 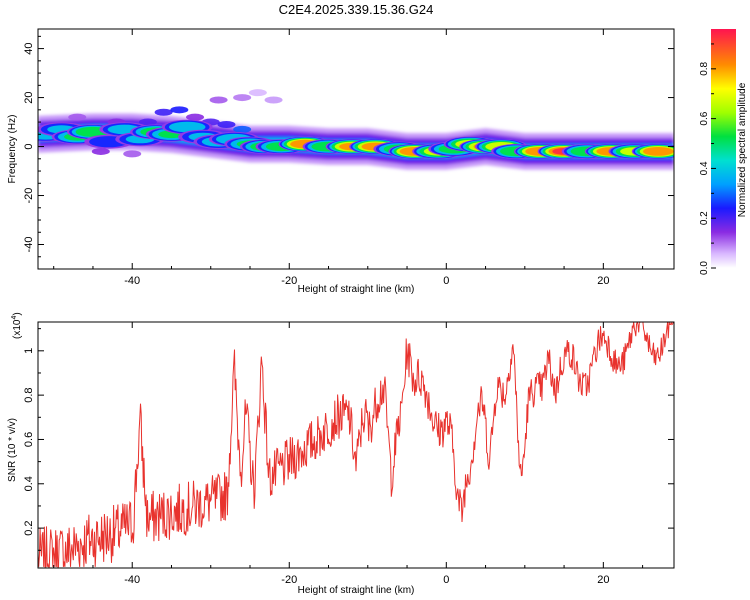 What do you see at coordinates (29, 394) in the screenshot?
I see `snr-ytick-label: 0.8` at bounding box center [29, 394].